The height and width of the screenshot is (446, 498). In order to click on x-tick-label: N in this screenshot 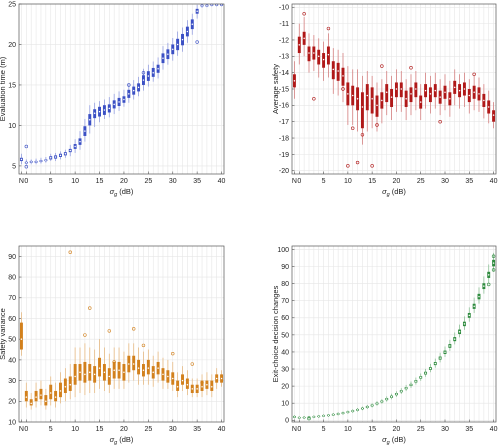, I will do `click(294, 429)`.